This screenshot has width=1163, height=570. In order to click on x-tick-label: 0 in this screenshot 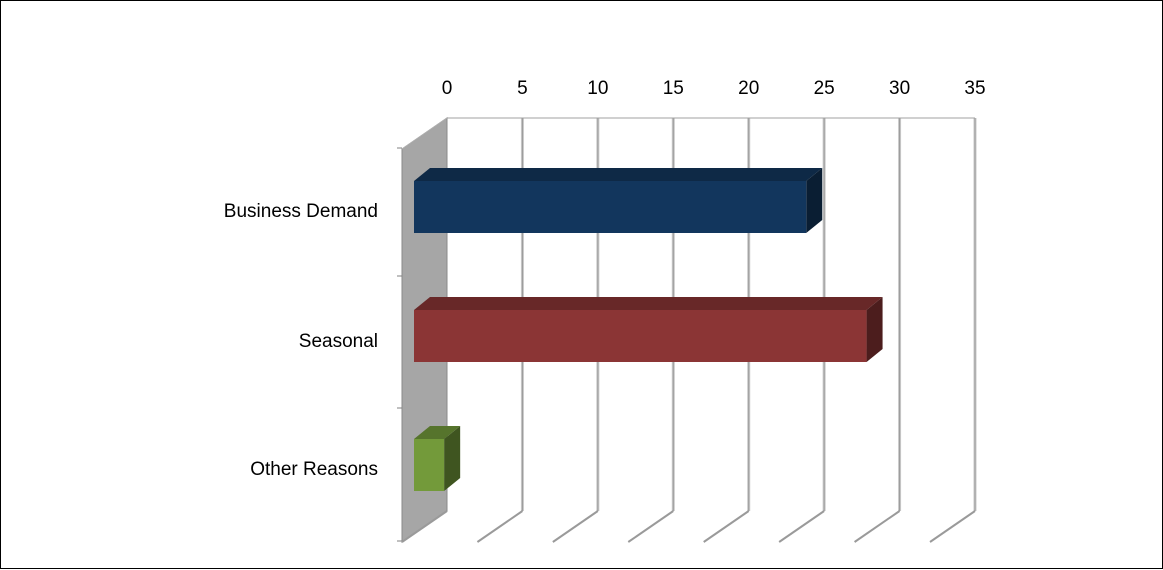, I will do `click(447, 88)`.